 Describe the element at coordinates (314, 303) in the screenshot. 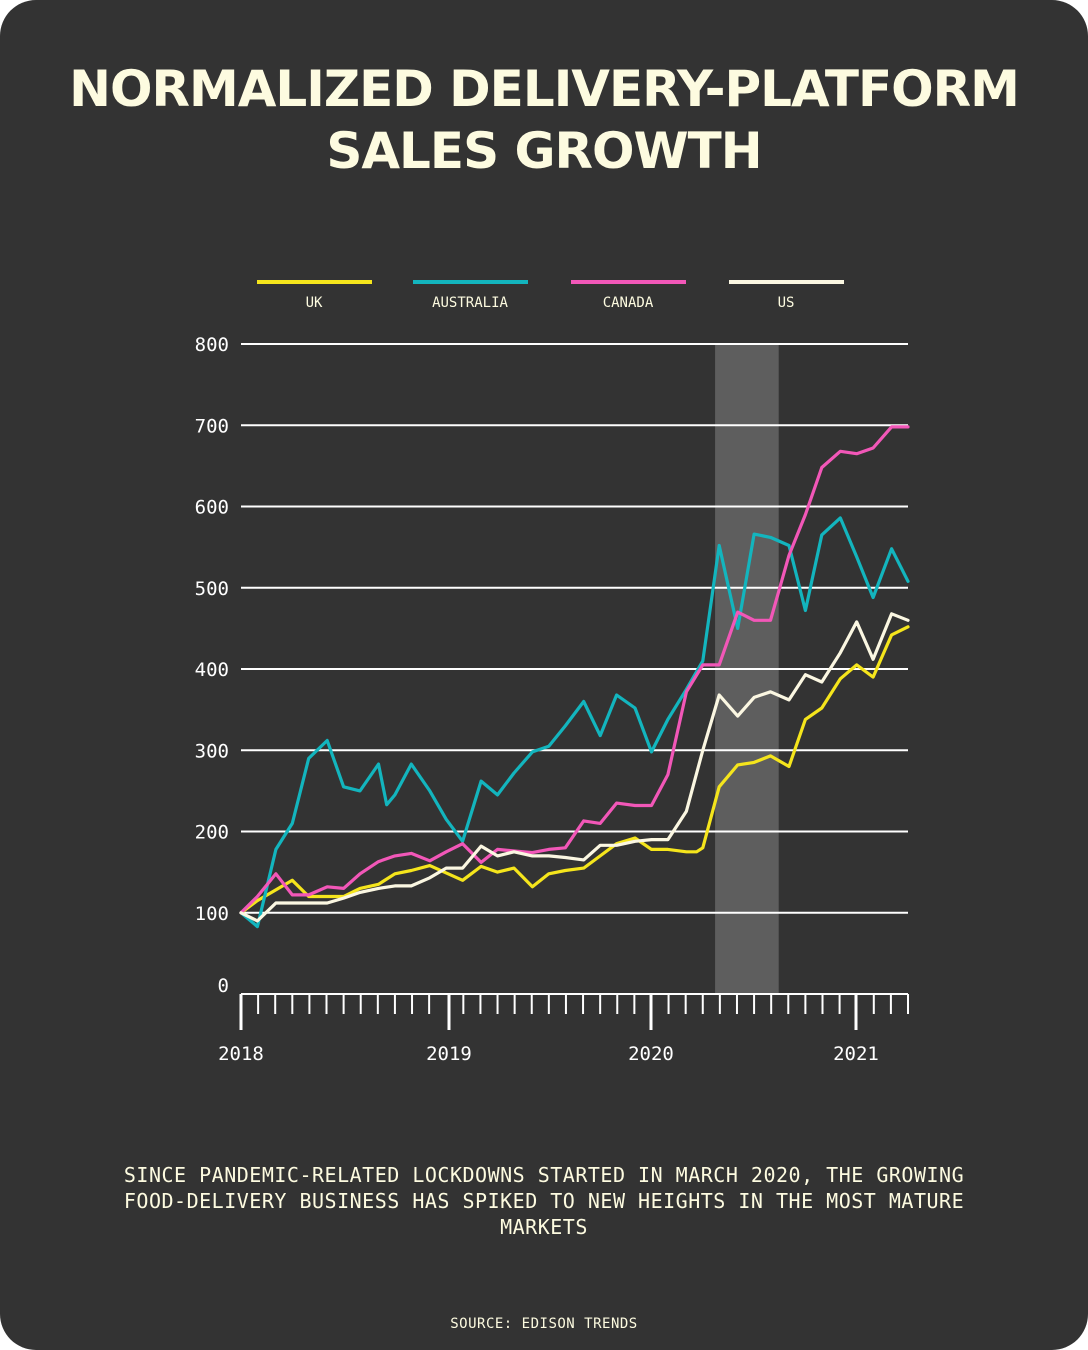

I see `legend-label-uk: UK` at that location.